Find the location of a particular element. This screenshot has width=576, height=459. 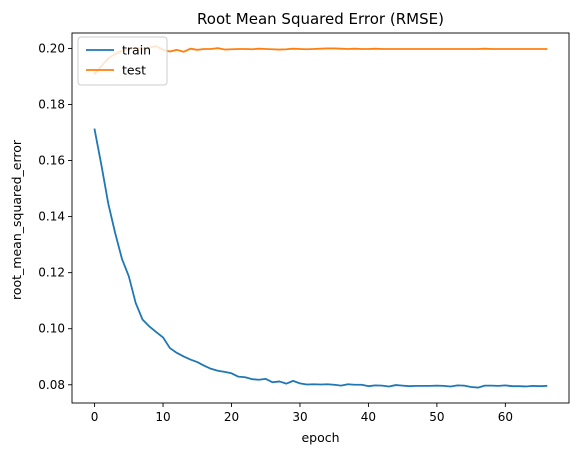

x-tick-label: 50 is located at coordinates (436, 417).